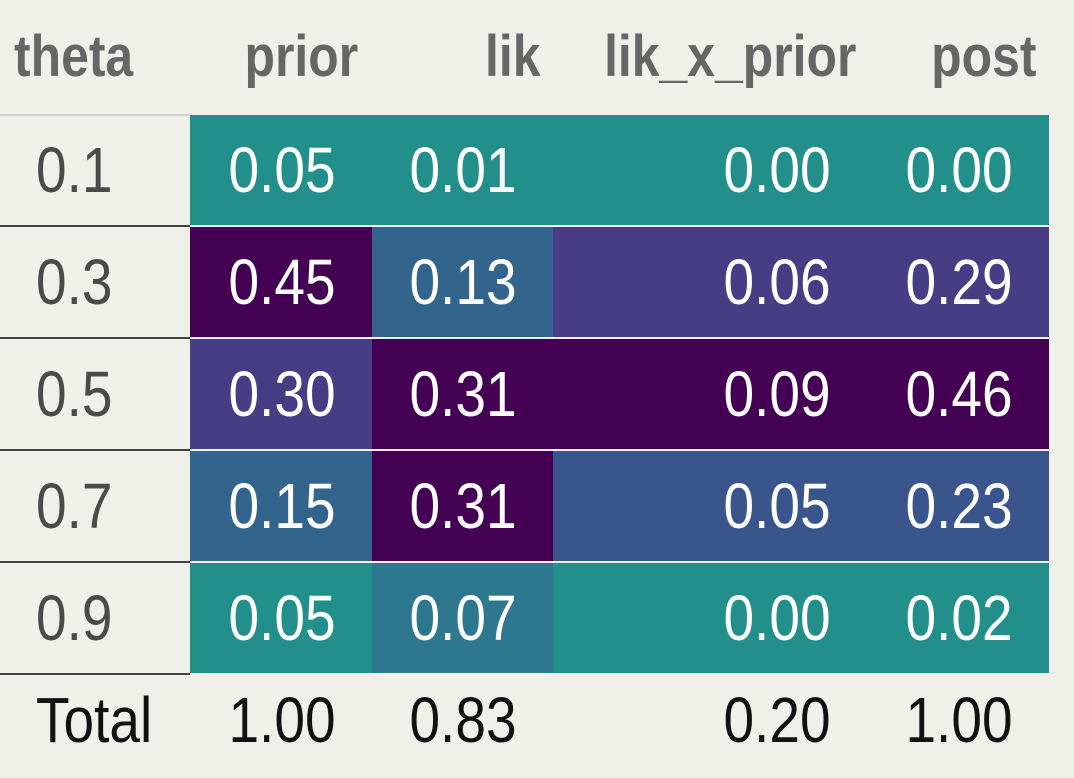 This screenshot has width=1074, height=778. I want to click on cell-post: 0.29, so click(958, 282).